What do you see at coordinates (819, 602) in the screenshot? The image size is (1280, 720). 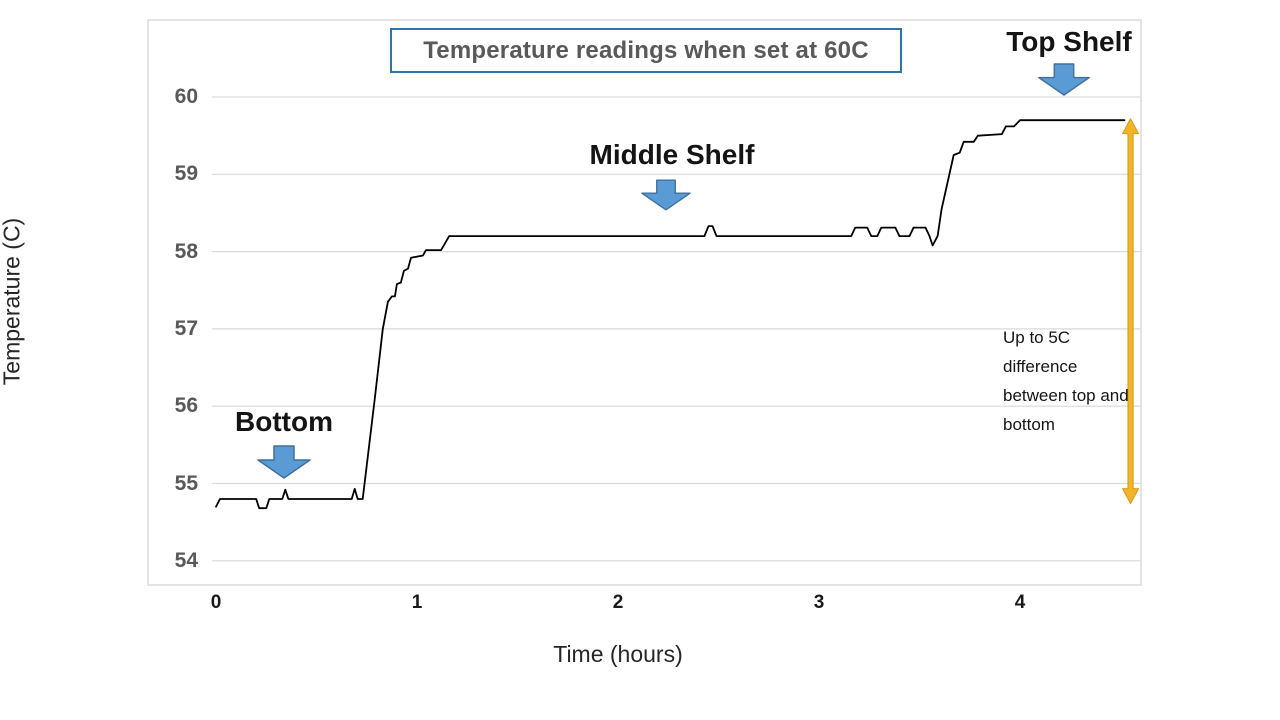 I see `x-tick-label-3: 3` at bounding box center [819, 602].